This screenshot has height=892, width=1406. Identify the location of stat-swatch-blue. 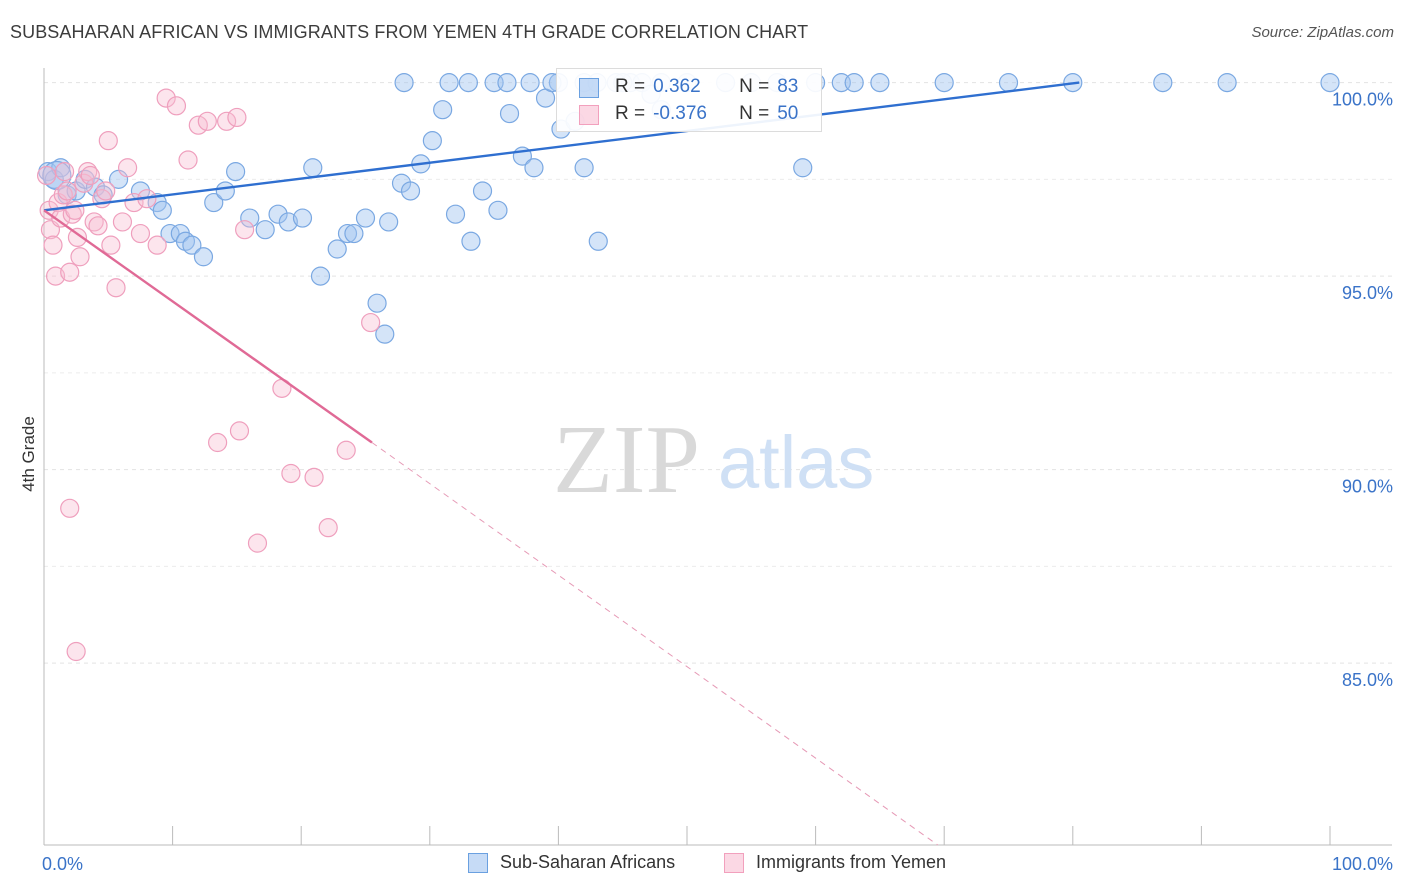
(589, 88).